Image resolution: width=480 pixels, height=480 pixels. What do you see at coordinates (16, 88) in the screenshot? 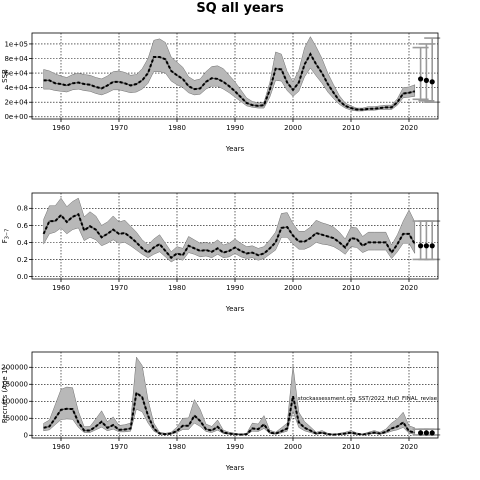
I see `y-tick-label: 4e+04` at bounding box center [16, 88].